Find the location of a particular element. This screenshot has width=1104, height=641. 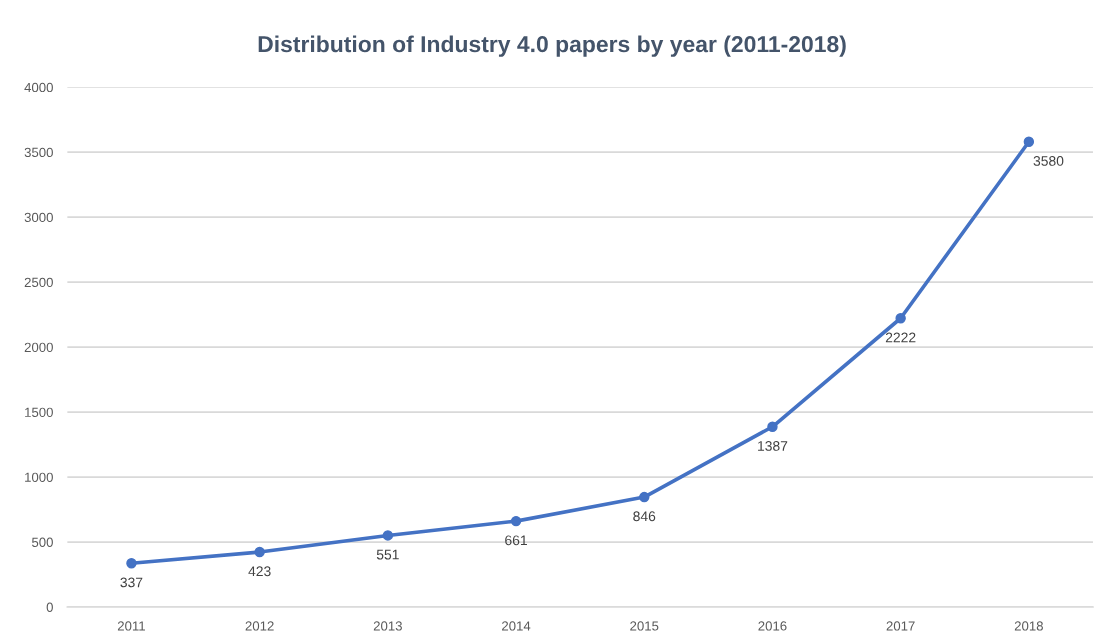

x-tick-label: 2014 is located at coordinates (516, 626).